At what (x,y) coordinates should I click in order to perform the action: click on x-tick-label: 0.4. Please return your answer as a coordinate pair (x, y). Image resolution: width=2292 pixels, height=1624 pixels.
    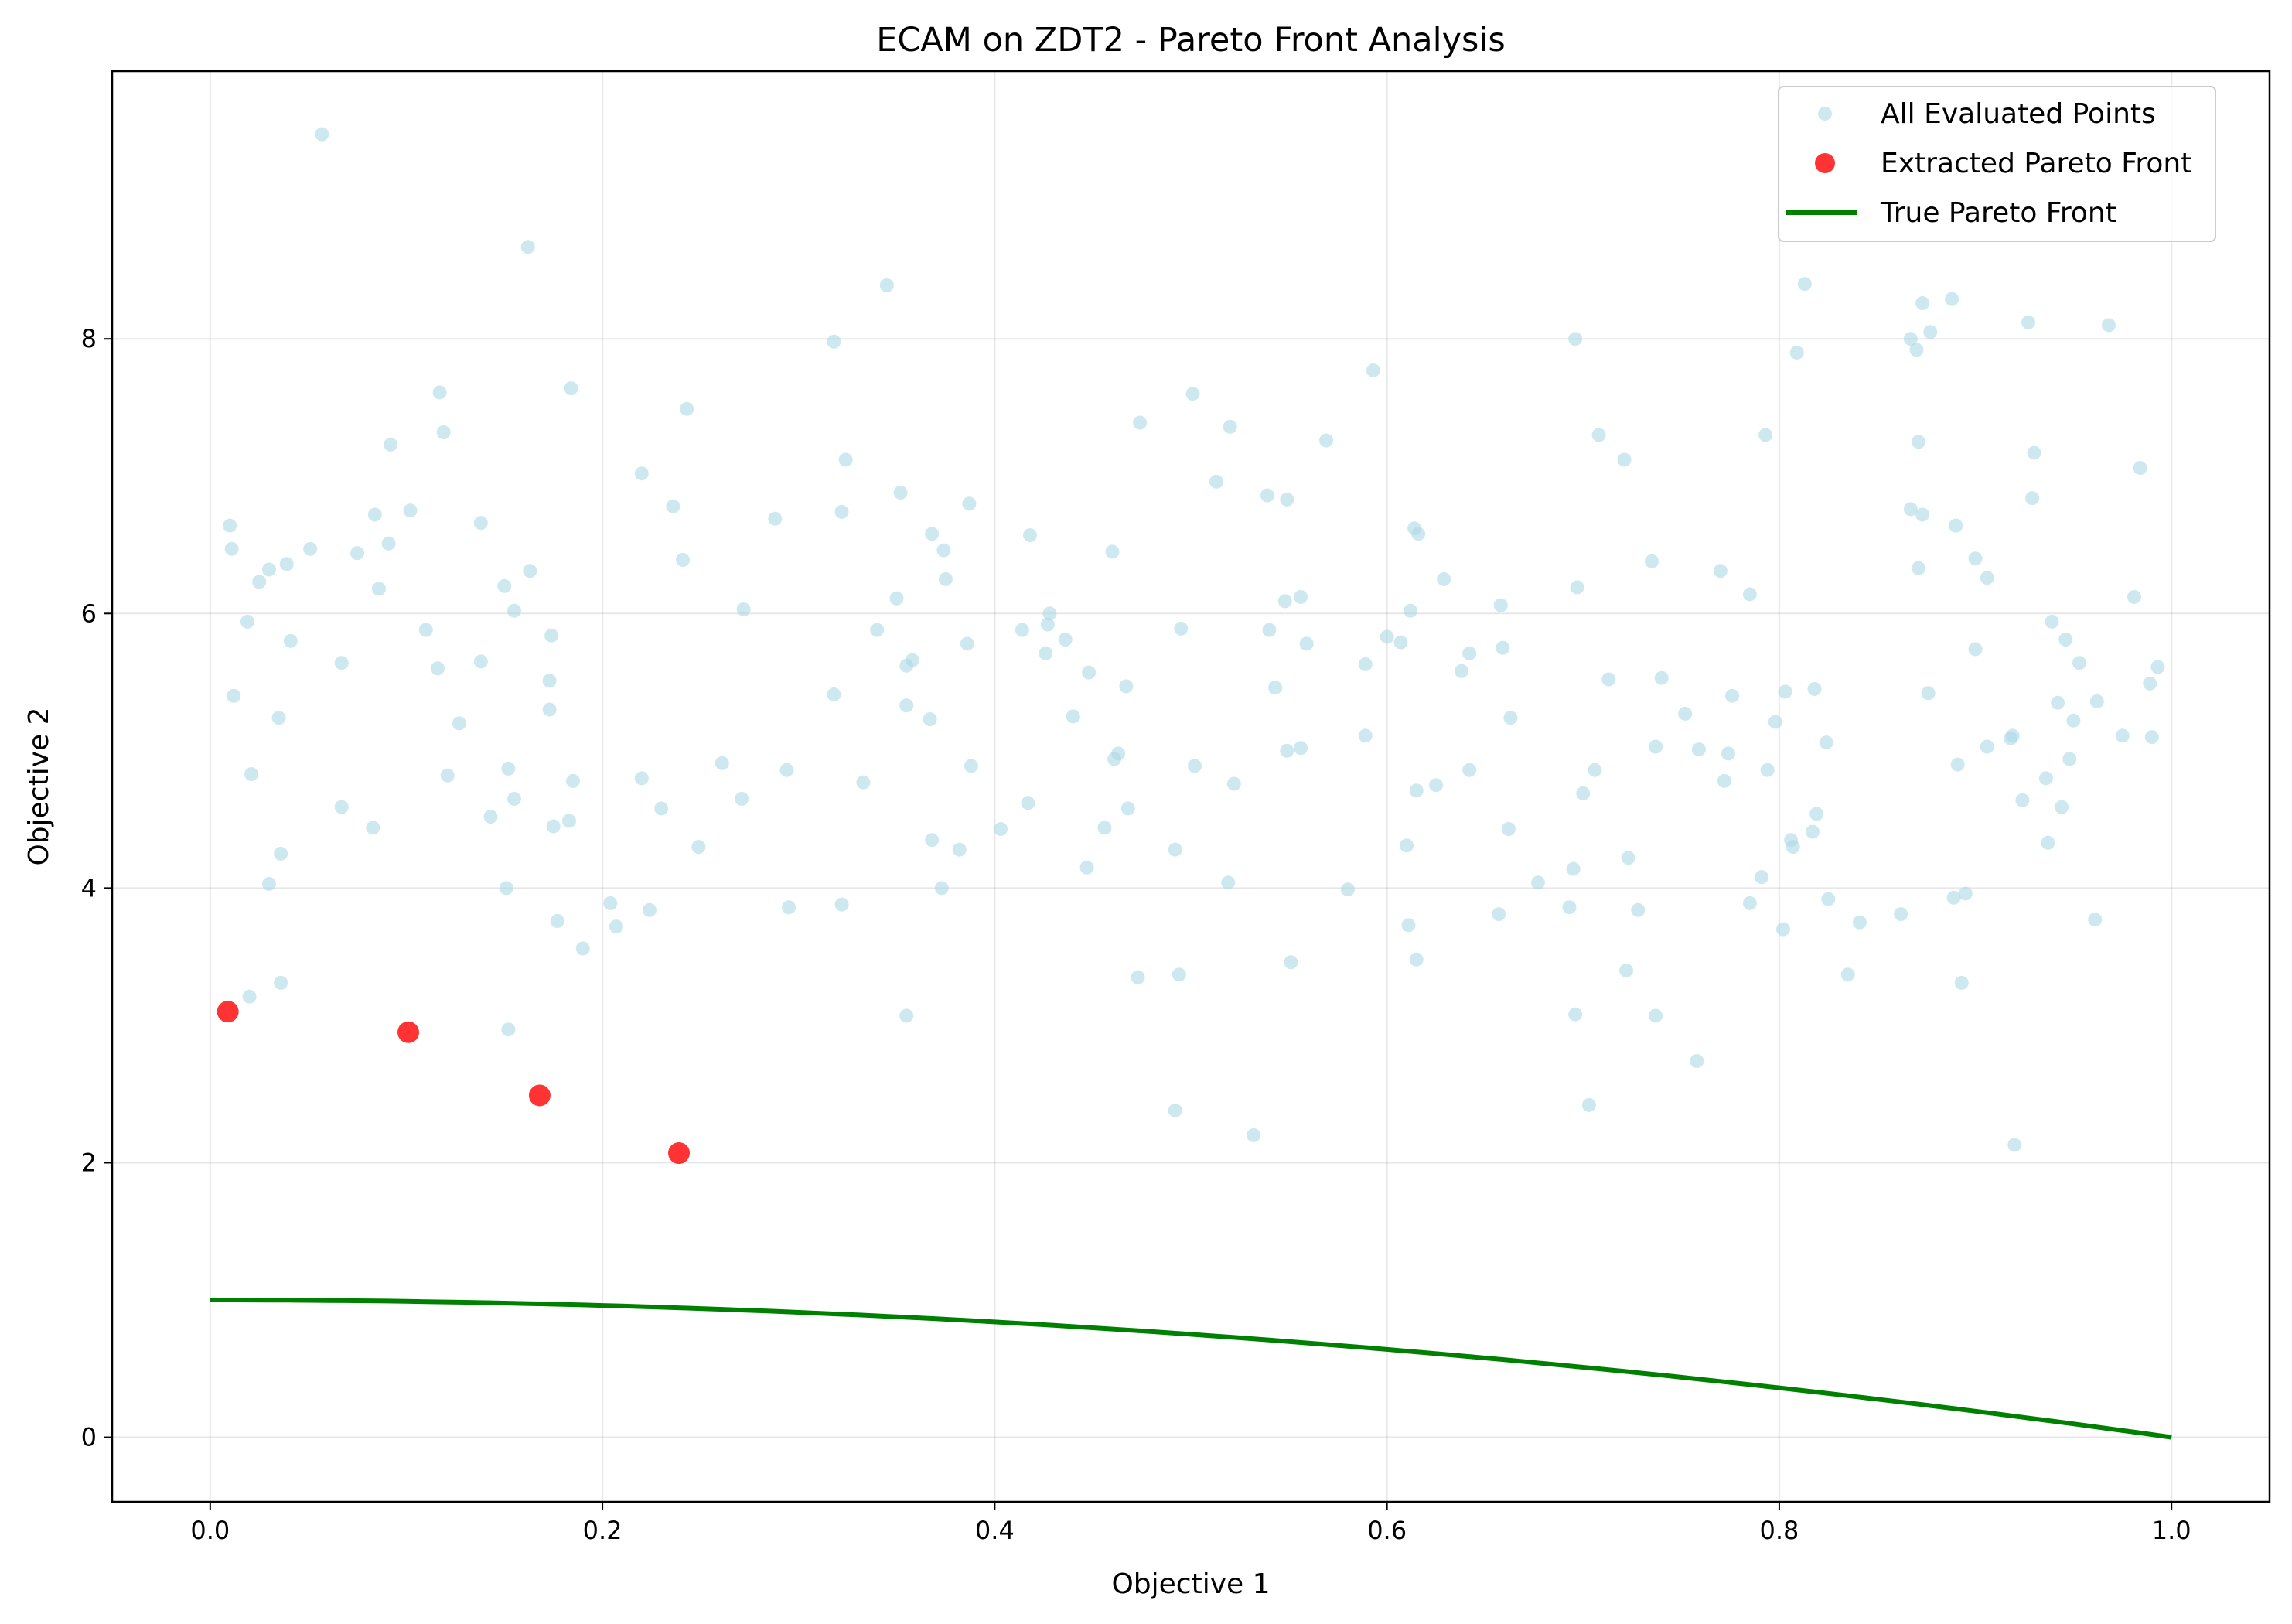
    Looking at the image, I should click on (995, 1530).